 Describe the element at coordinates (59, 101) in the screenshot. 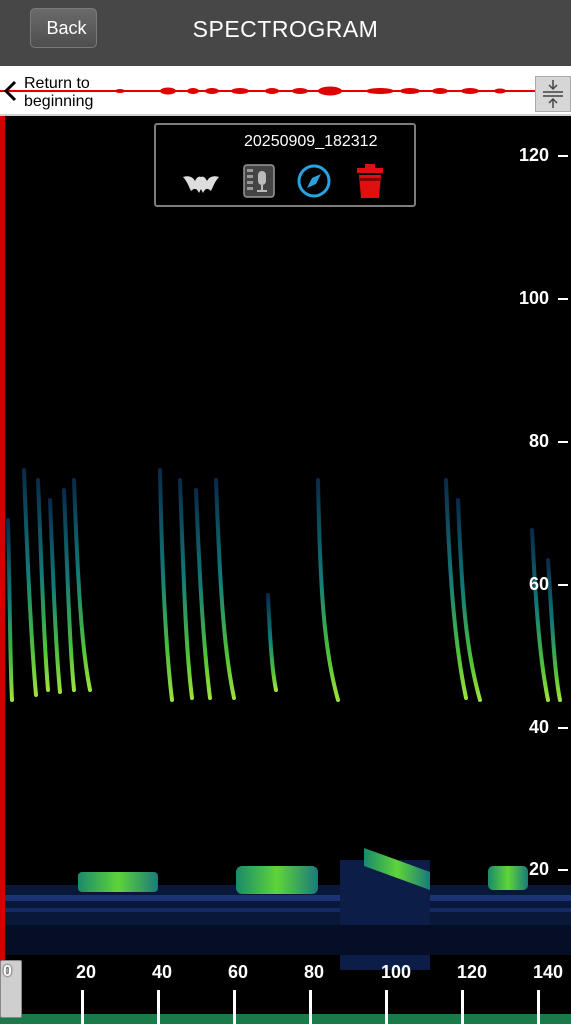

I see `return-label-line2: beginning` at that location.